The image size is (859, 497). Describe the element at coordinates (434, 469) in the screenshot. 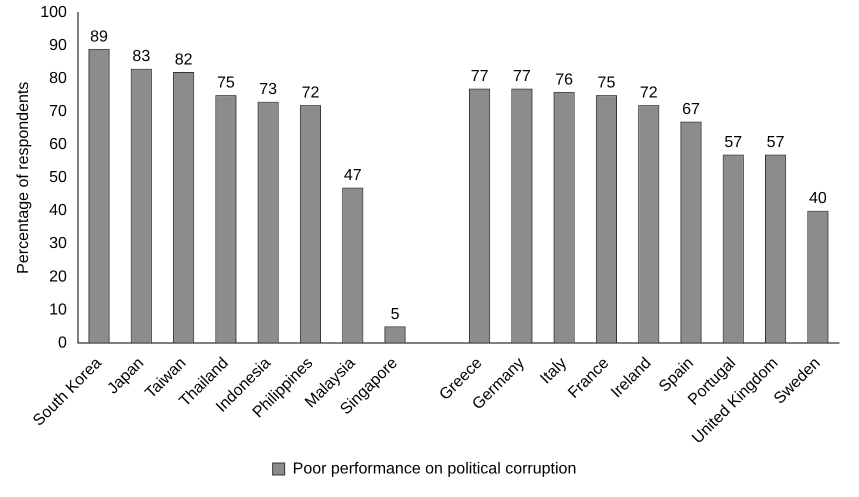

I see `legend-label: Poor performance on political corruption` at that location.